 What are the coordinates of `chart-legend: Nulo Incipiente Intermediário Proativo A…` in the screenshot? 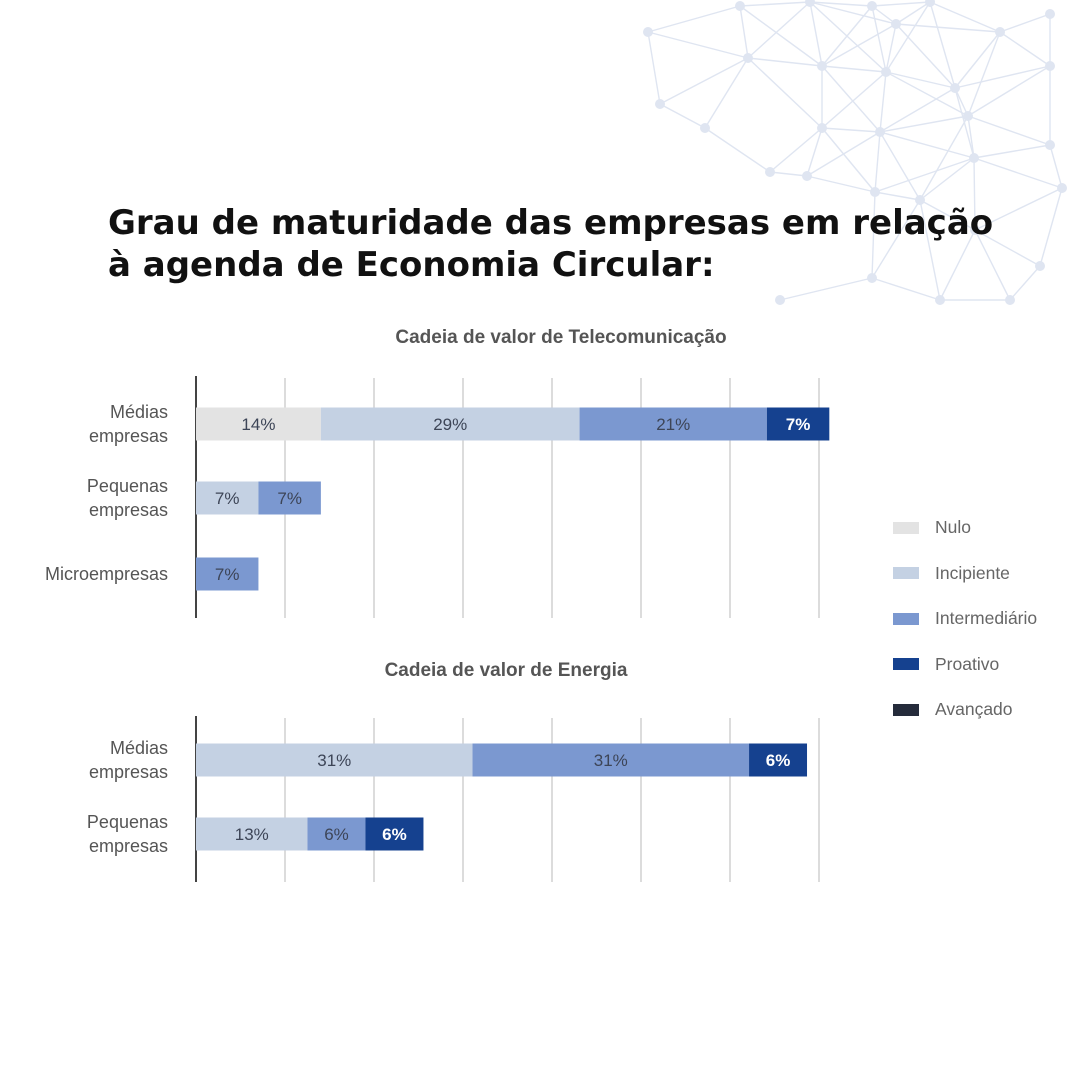 It's located at (983, 619).